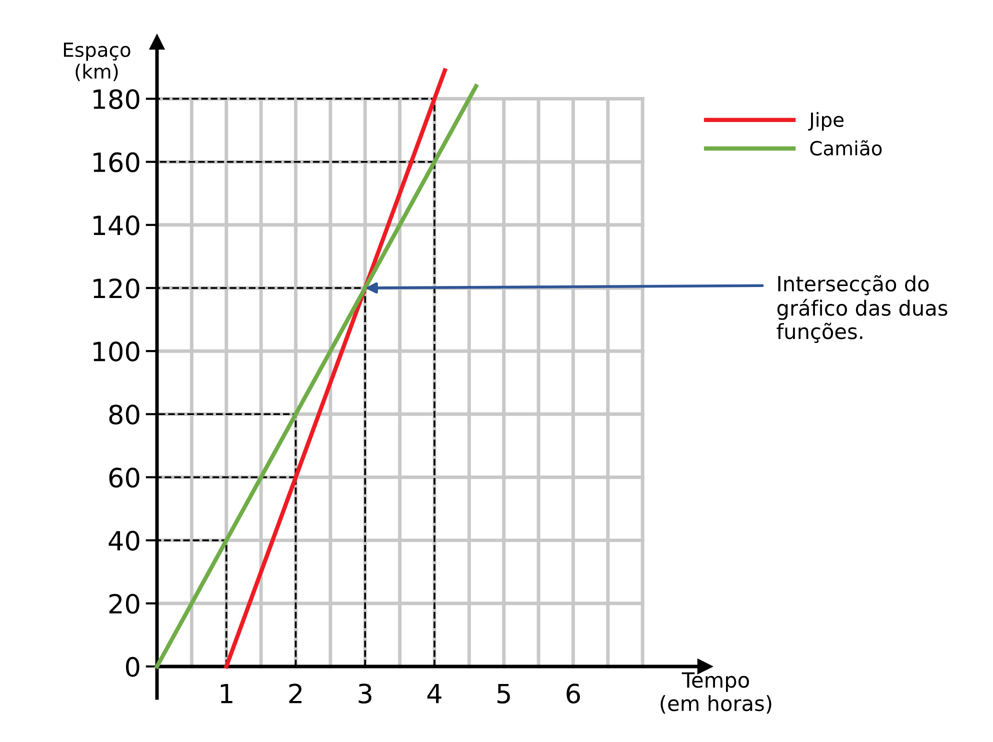 The height and width of the screenshot is (742, 993). What do you see at coordinates (117, 162) in the screenshot?
I see `y-tick-label: 160` at bounding box center [117, 162].